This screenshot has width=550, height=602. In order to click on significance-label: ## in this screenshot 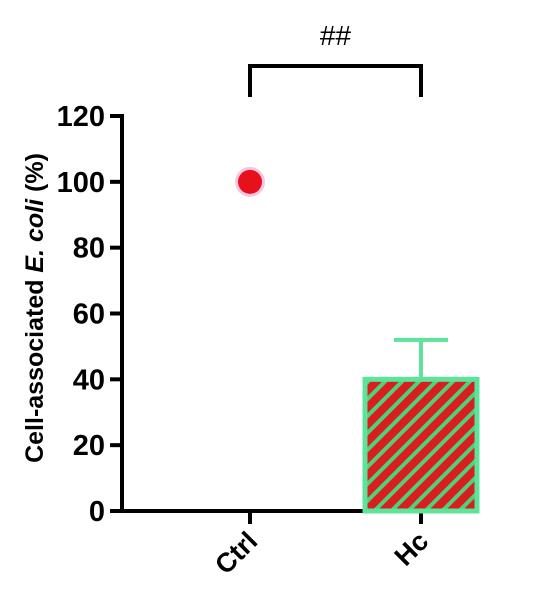, I will do `click(336, 35)`.